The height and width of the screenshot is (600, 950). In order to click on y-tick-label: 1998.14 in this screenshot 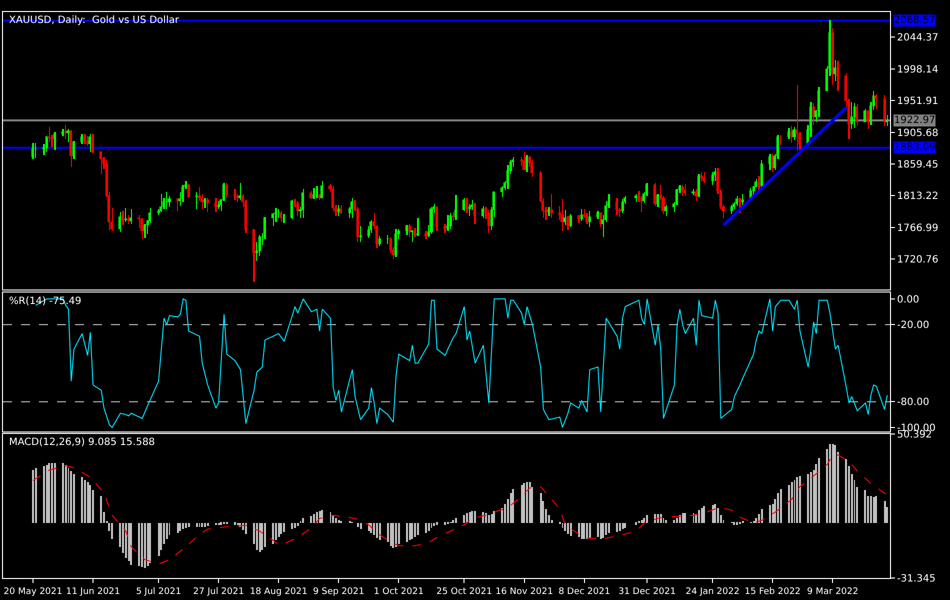, I will do `click(917, 70)`.